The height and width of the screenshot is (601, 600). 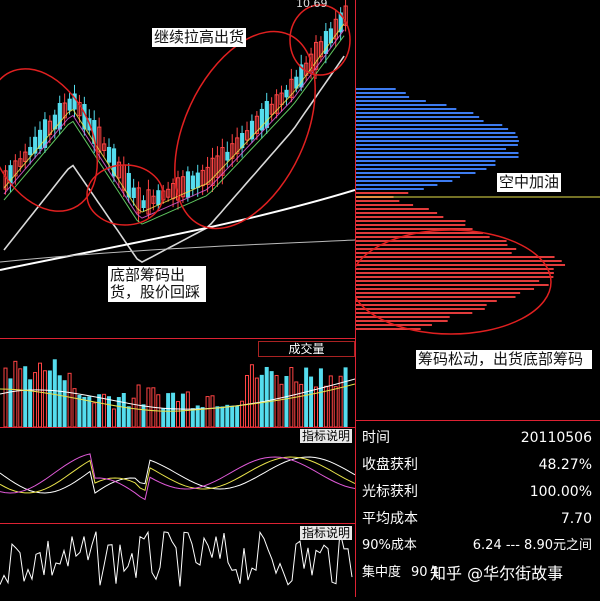 I want to click on stat-row-close-profit: 收盘获利 48.27%, so click(x=478, y=465).